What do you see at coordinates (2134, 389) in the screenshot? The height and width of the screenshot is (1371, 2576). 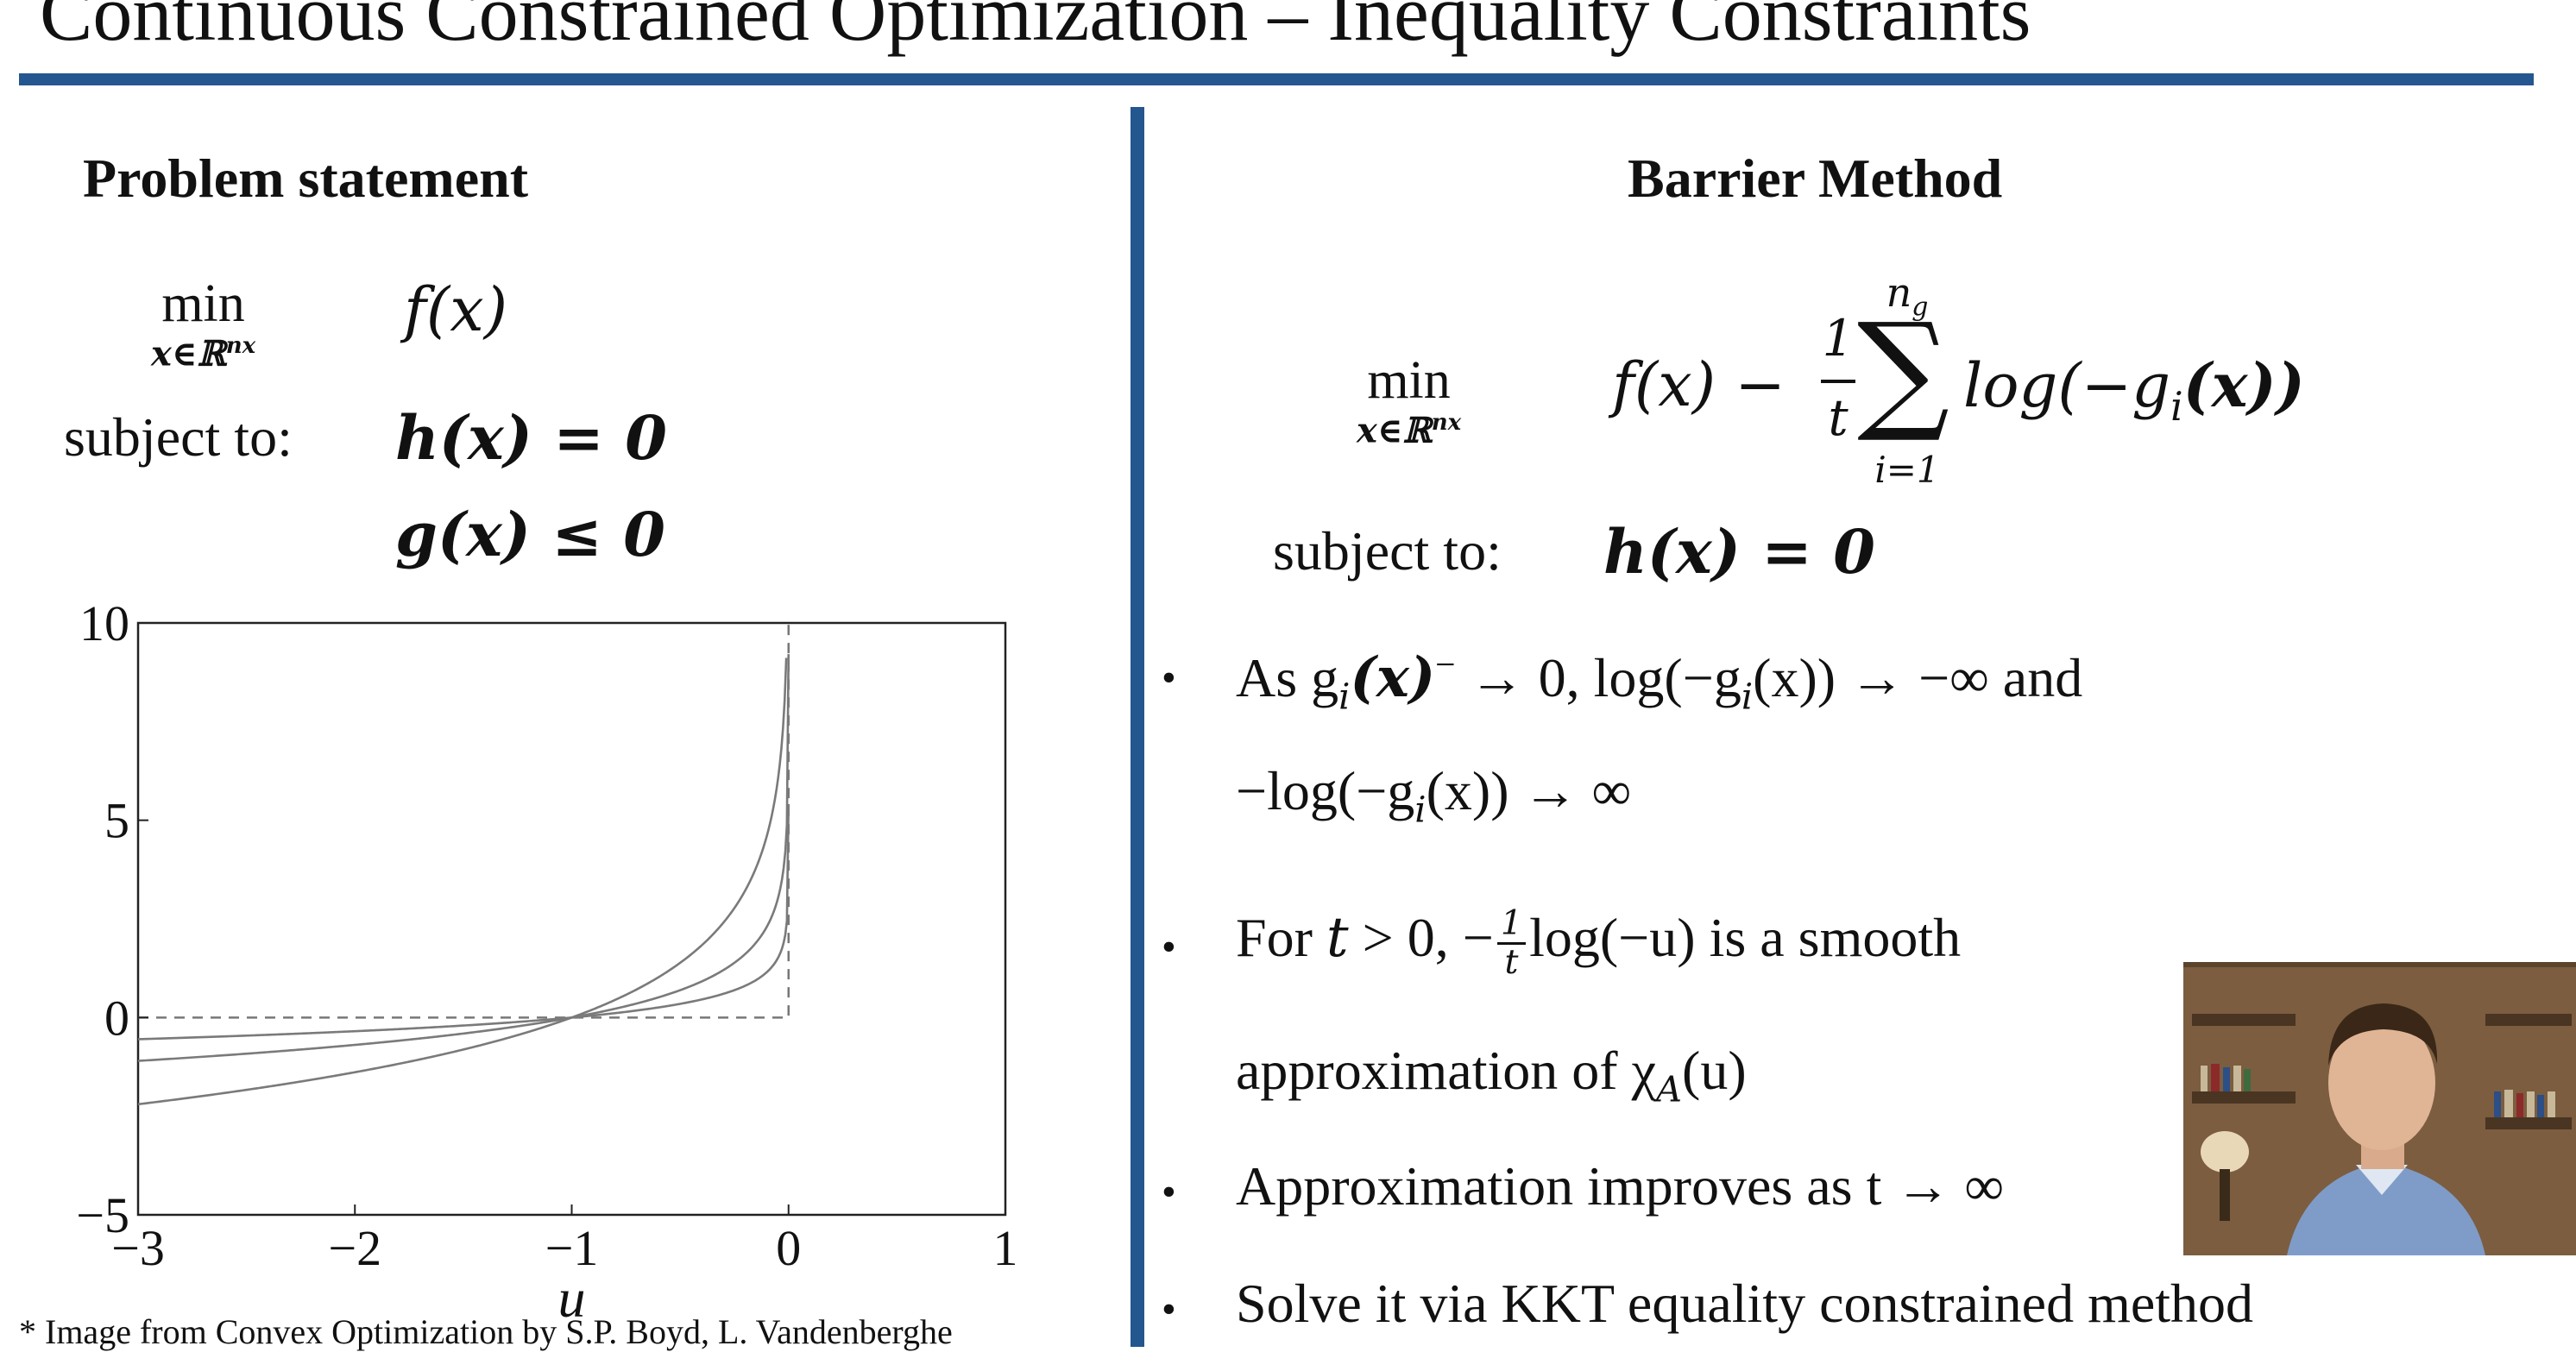 I see `barrier-log-term: log(−gi(x))` at bounding box center [2134, 389].